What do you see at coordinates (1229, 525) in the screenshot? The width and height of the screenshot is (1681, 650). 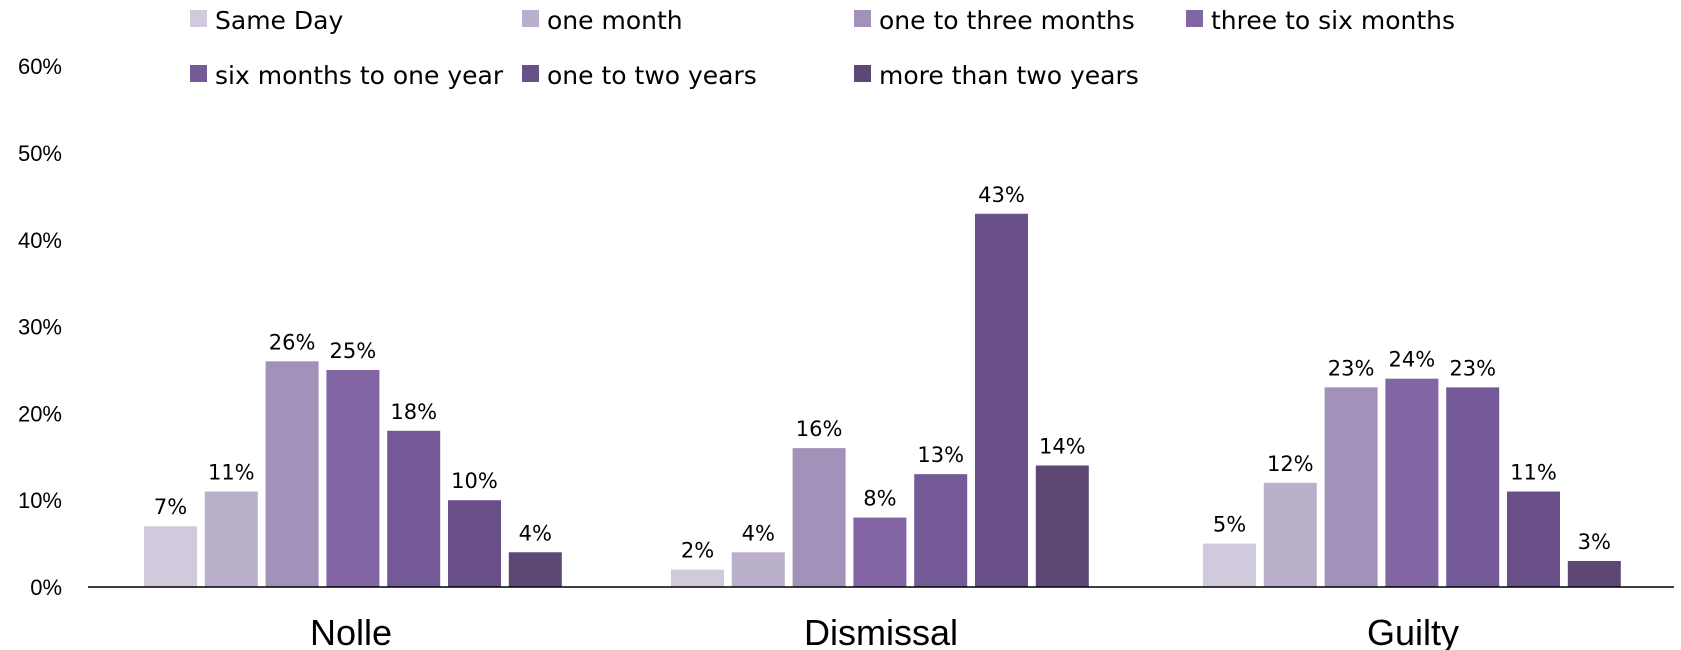 I see `data-label-guilty-same-day: 5%` at bounding box center [1229, 525].